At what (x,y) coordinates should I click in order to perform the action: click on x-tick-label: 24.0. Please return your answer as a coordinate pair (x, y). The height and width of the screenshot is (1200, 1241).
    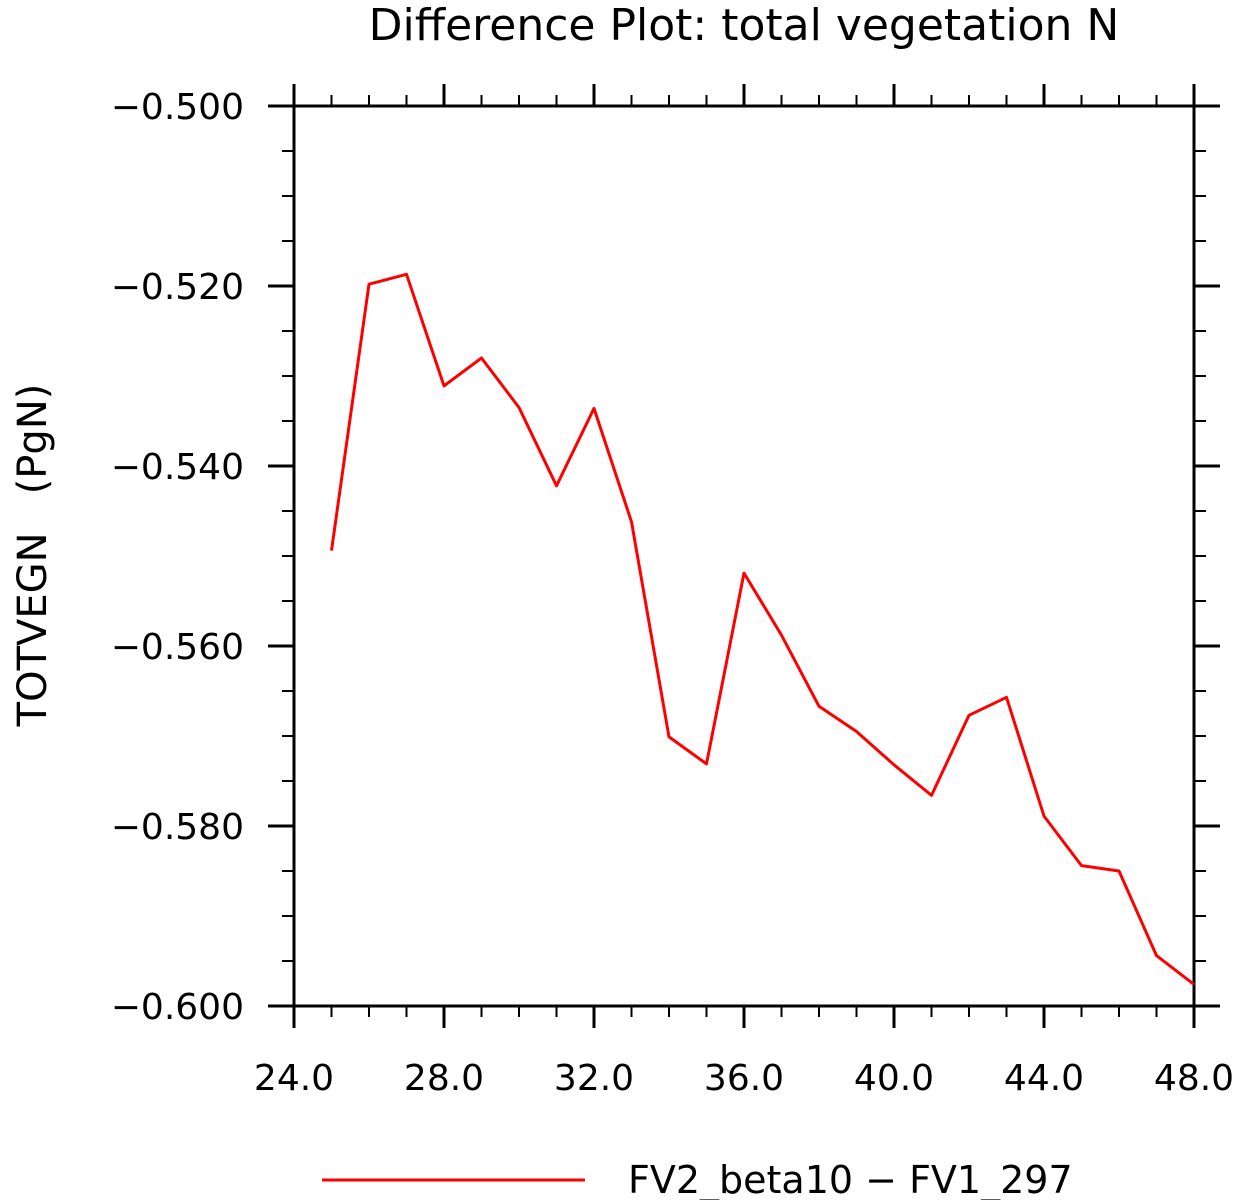
    Looking at the image, I should click on (294, 1078).